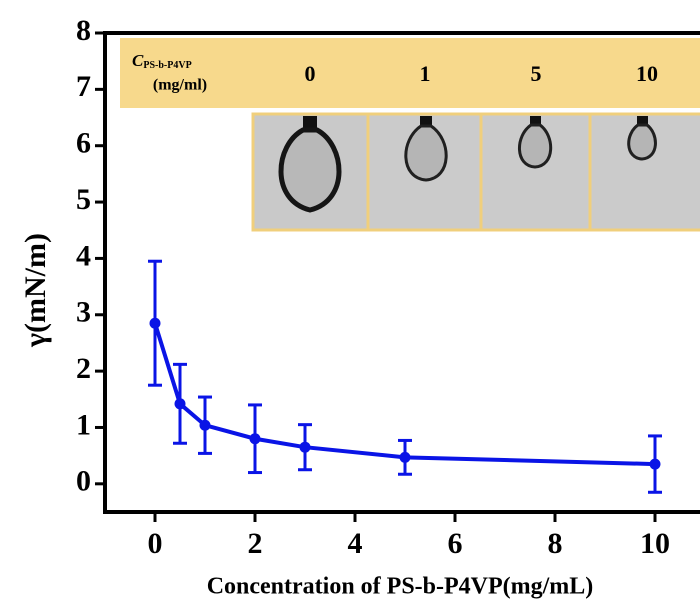 This screenshot has width=700, height=608. What do you see at coordinates (83, 199) in the screenshot?
I see `y-tick-label: 5` at bounding box center [83, 199].